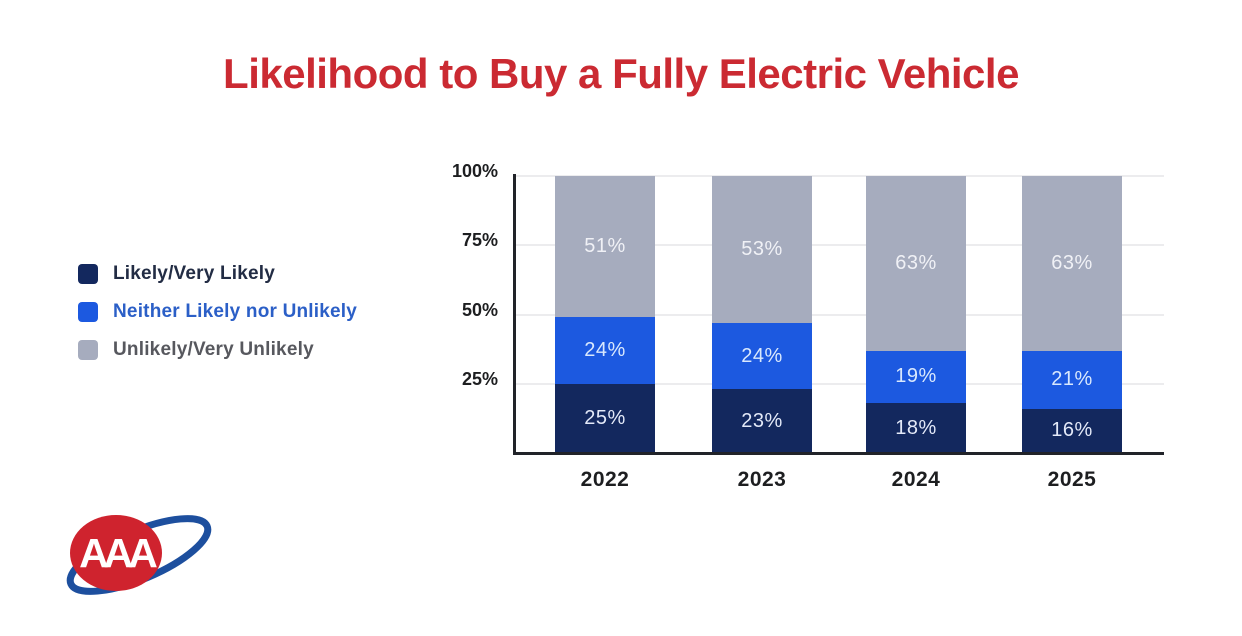 The width and height of the screenshot is (1242, 636). I want to click on bar-segment: 18%, so click(916, 428).